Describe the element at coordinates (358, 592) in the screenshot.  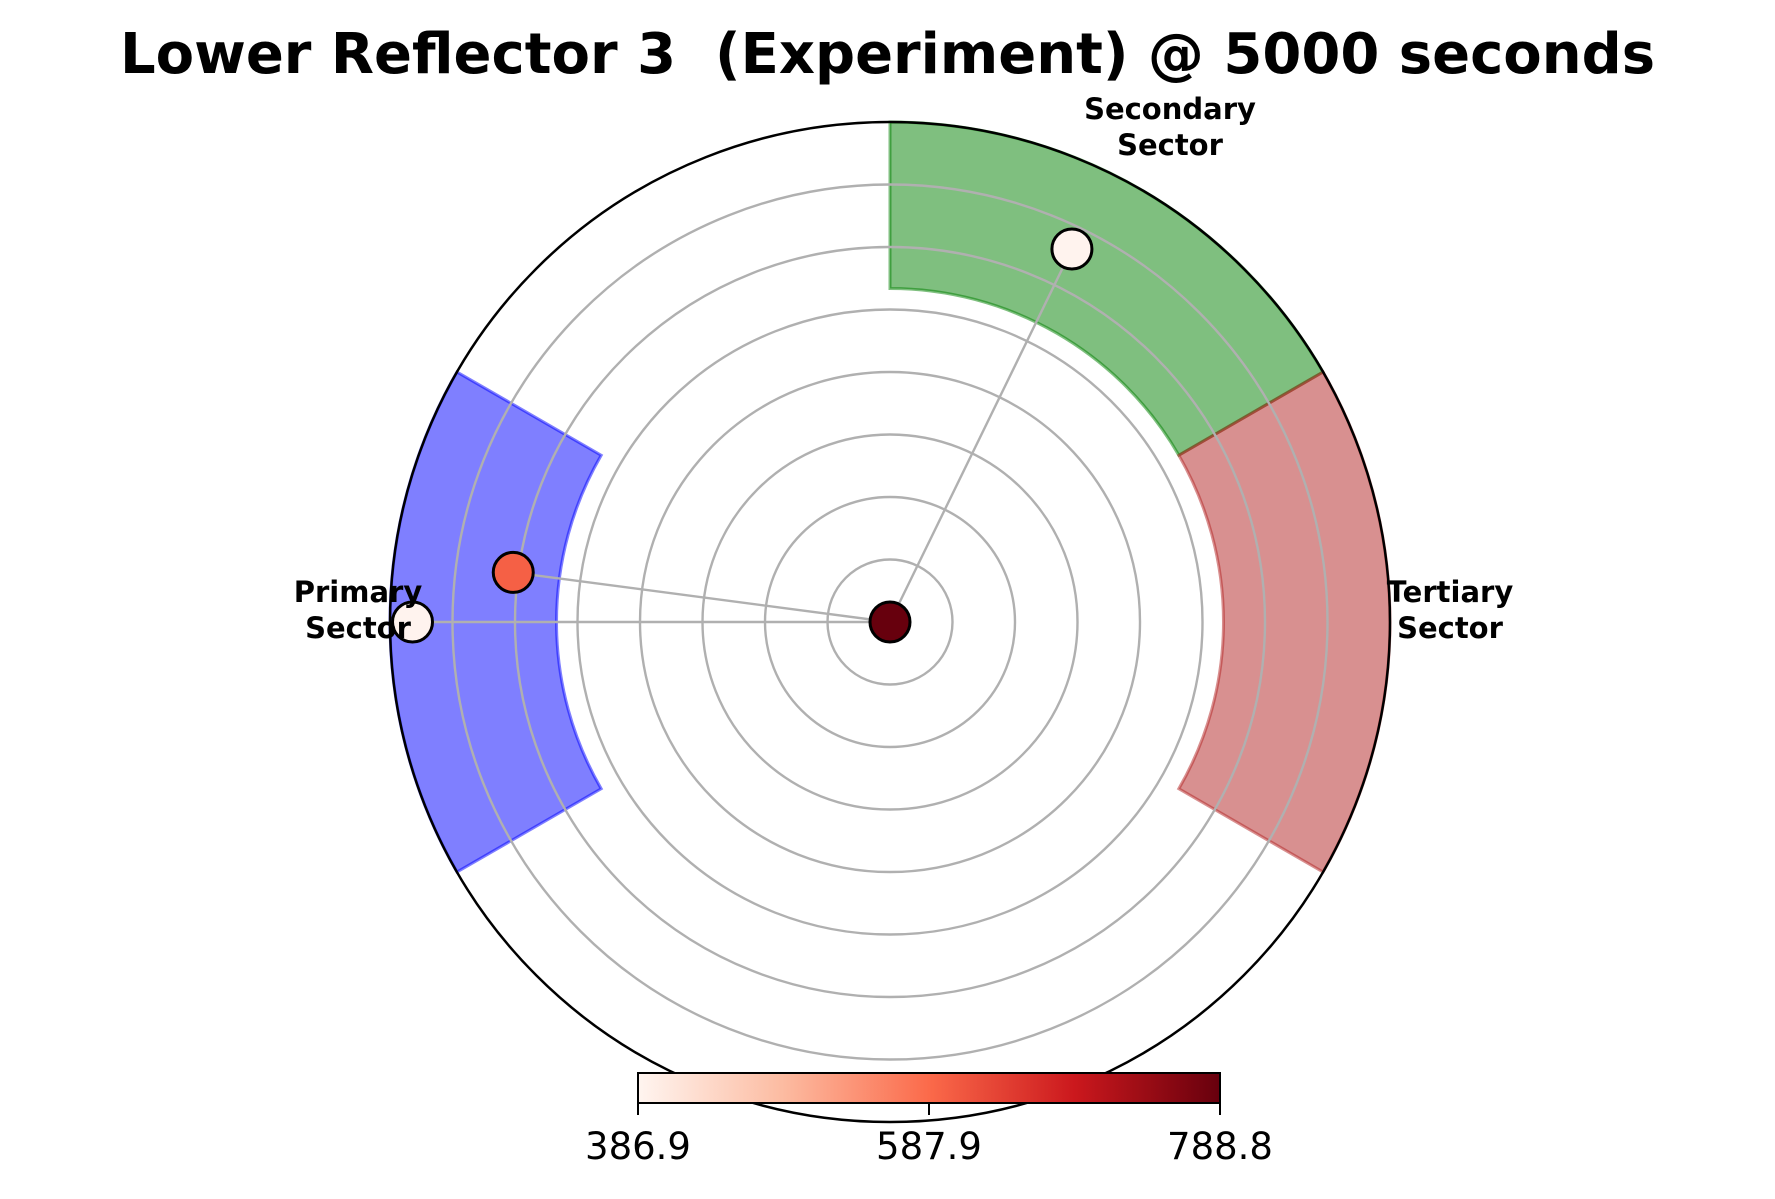
I see `sector-label-0-line1: Primary` at that location.